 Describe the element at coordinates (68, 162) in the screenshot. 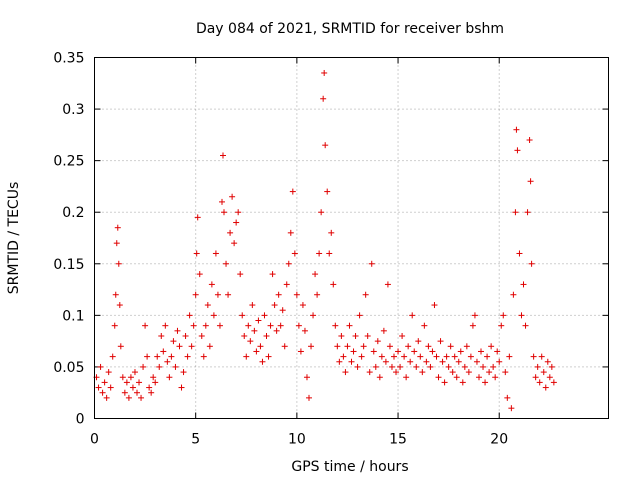

I see `y-tick-label: 0.25` at that location.